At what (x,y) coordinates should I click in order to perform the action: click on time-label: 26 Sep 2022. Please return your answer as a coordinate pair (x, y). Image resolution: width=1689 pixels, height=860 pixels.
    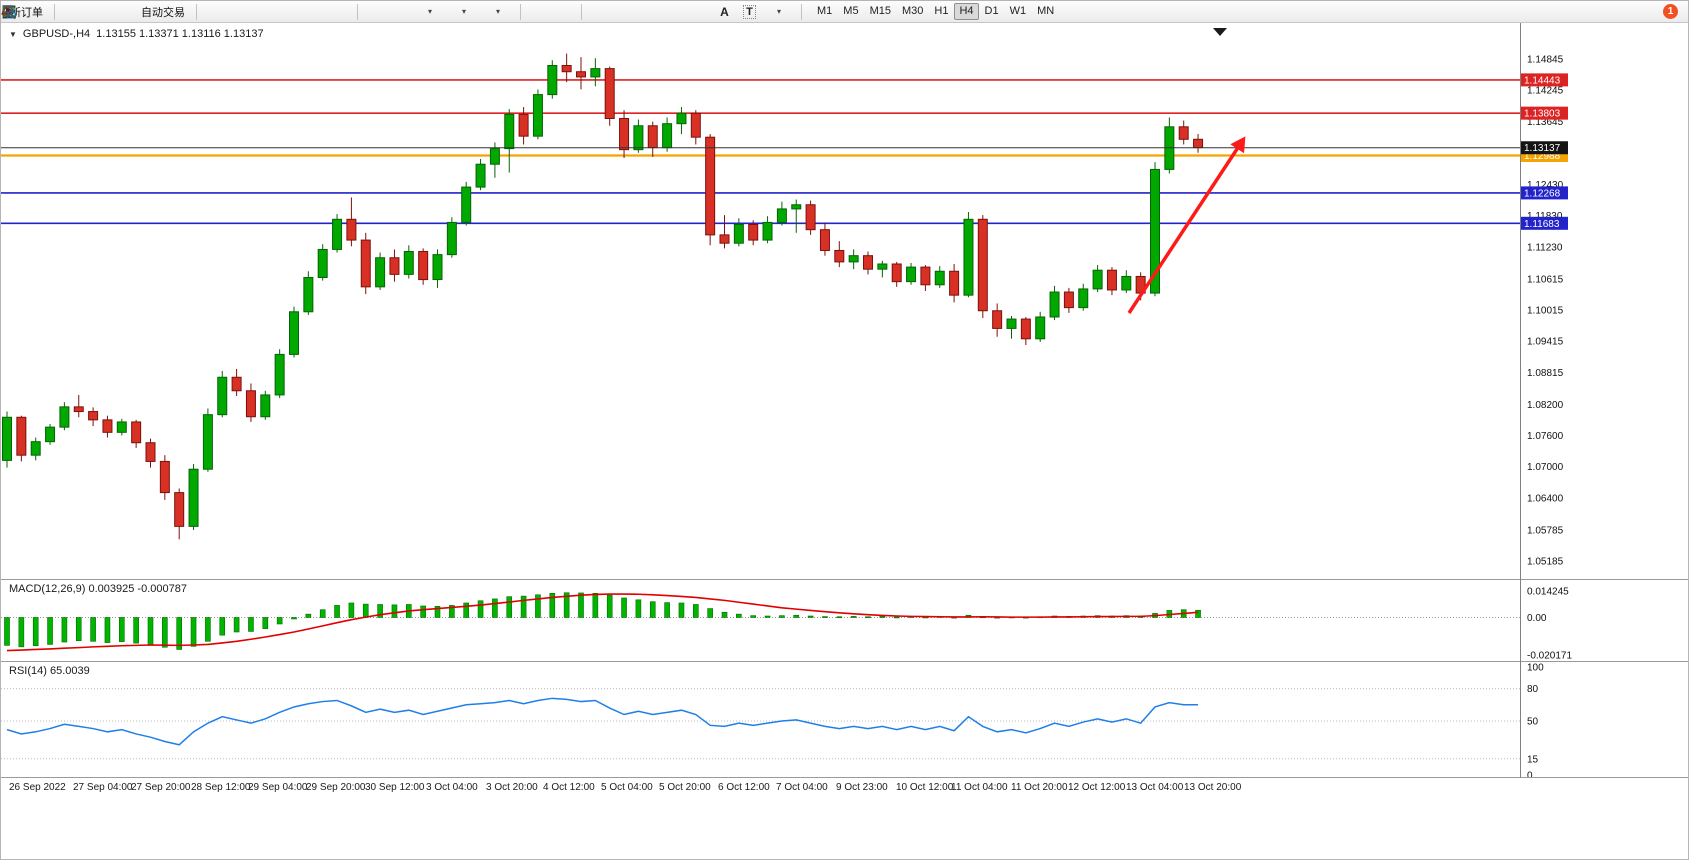
    Looking at the image, I should click on (37, 787).